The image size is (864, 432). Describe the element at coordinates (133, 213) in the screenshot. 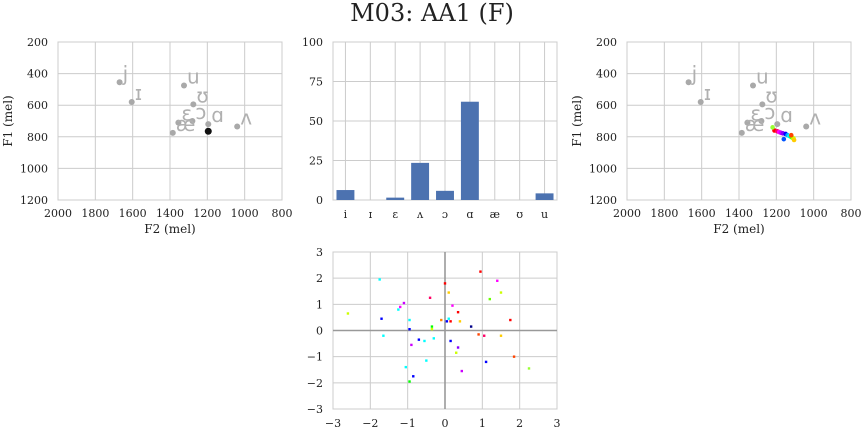

I see `x-tick-label: 1600` at that location.